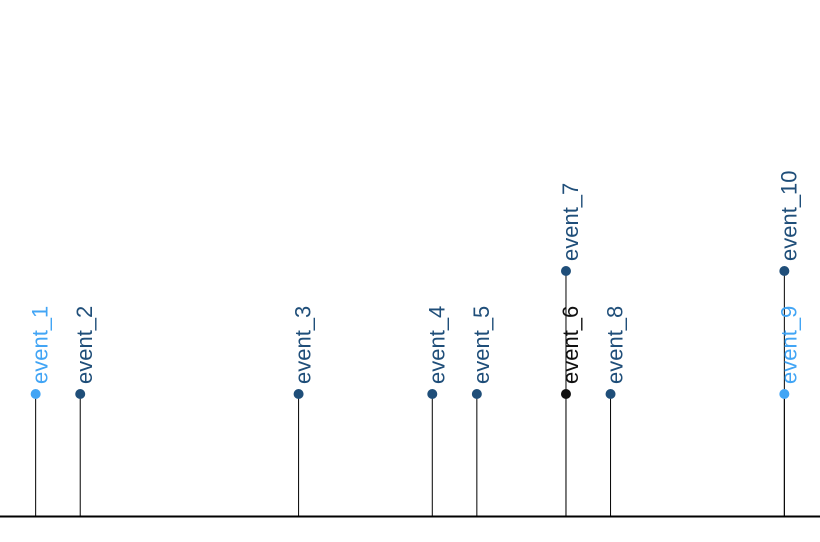 This screenshot has height=542, width=820. What do you see at coordinates (570, 222) in the screenshot?
I see `event-label: event_7` at bounding box center [570, 222].